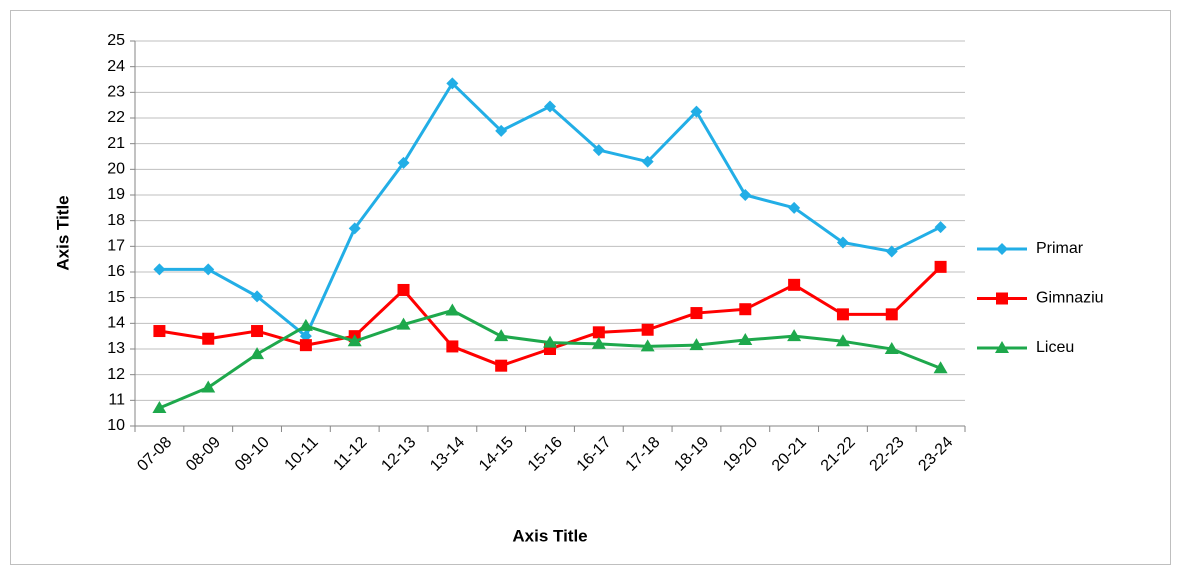  What do you see at coordinates (116, 66) in the screenshot?
I see `y-tick-label: 24` at bounding box center [116, 66].